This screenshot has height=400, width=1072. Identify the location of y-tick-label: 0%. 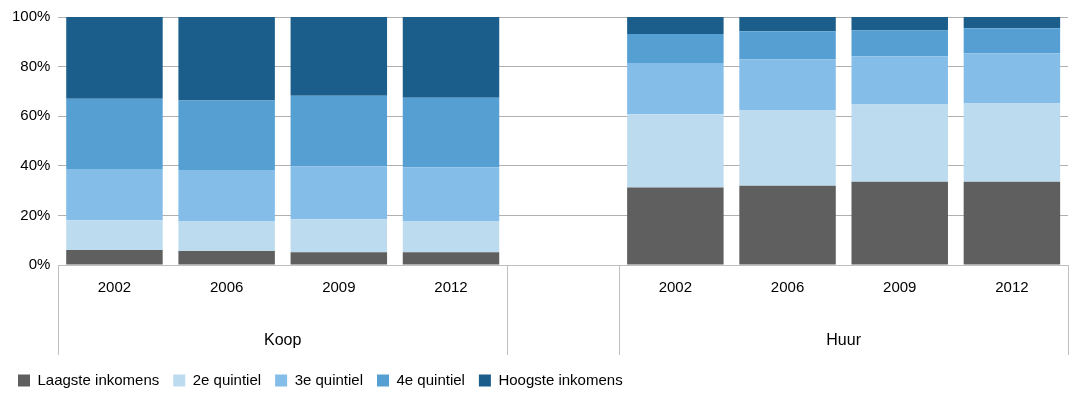
(39, 264).